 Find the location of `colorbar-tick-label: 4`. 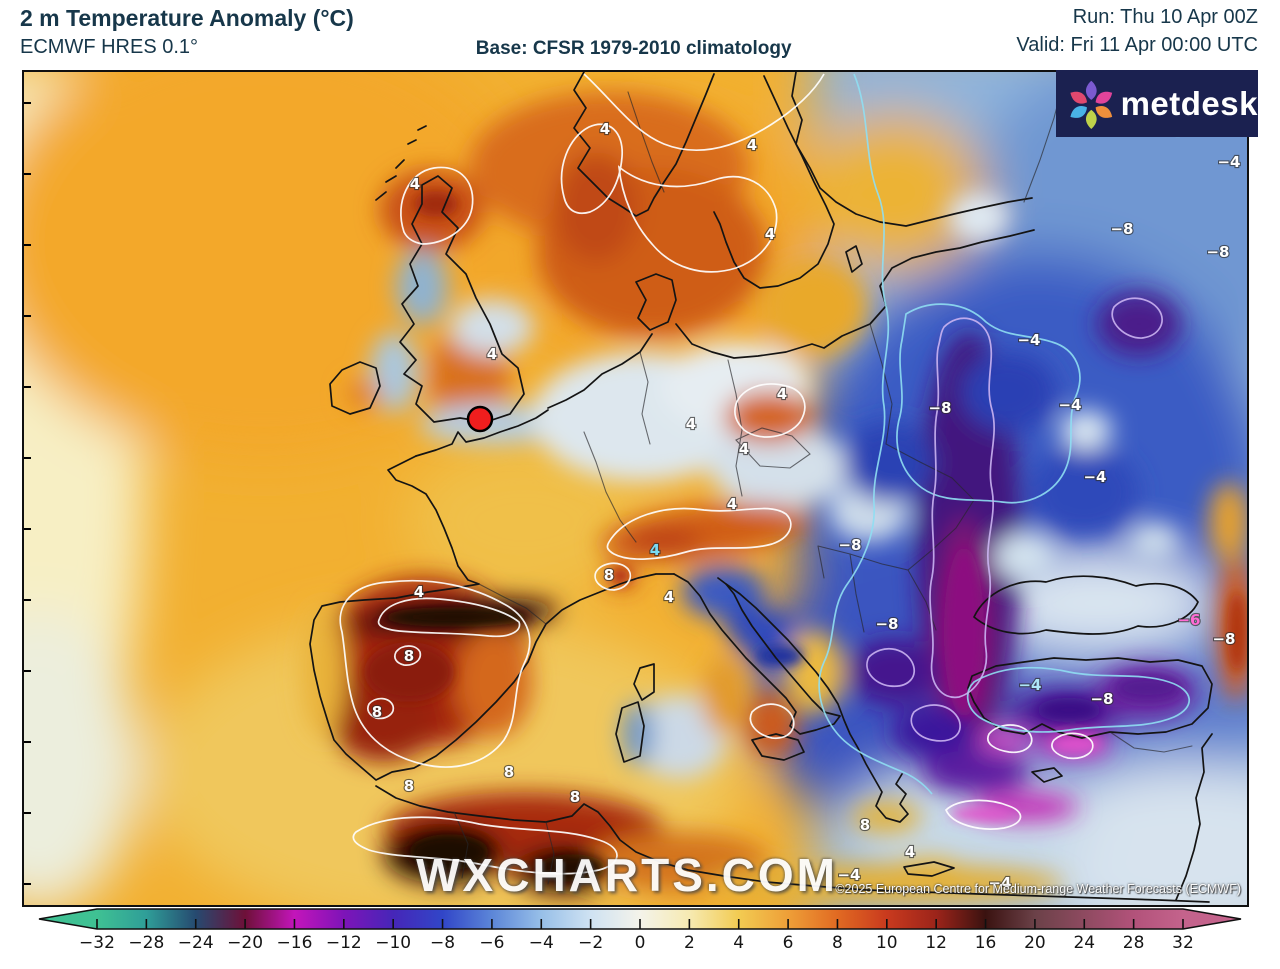

colorbar-tick-label: 4 is located at coordinates (739, 943).